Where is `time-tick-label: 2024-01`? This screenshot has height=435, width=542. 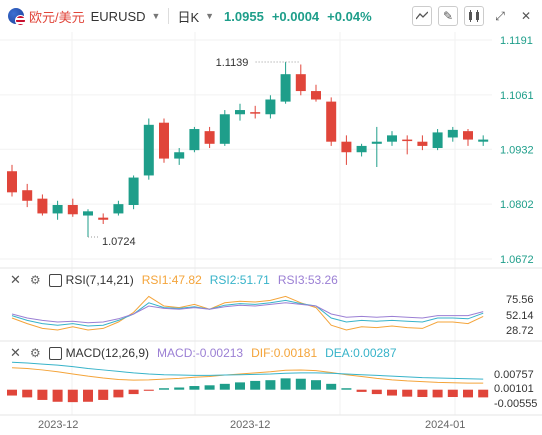 time-tick-label: 2024-01 is located at coordinates (445, 425).